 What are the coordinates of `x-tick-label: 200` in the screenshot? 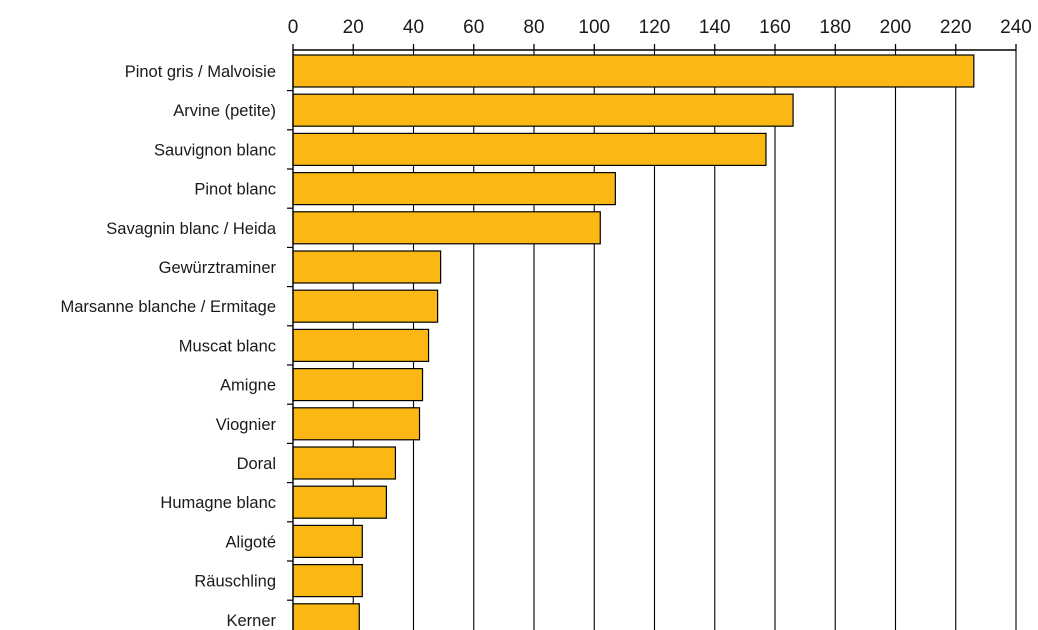 It's located at (896, 27).